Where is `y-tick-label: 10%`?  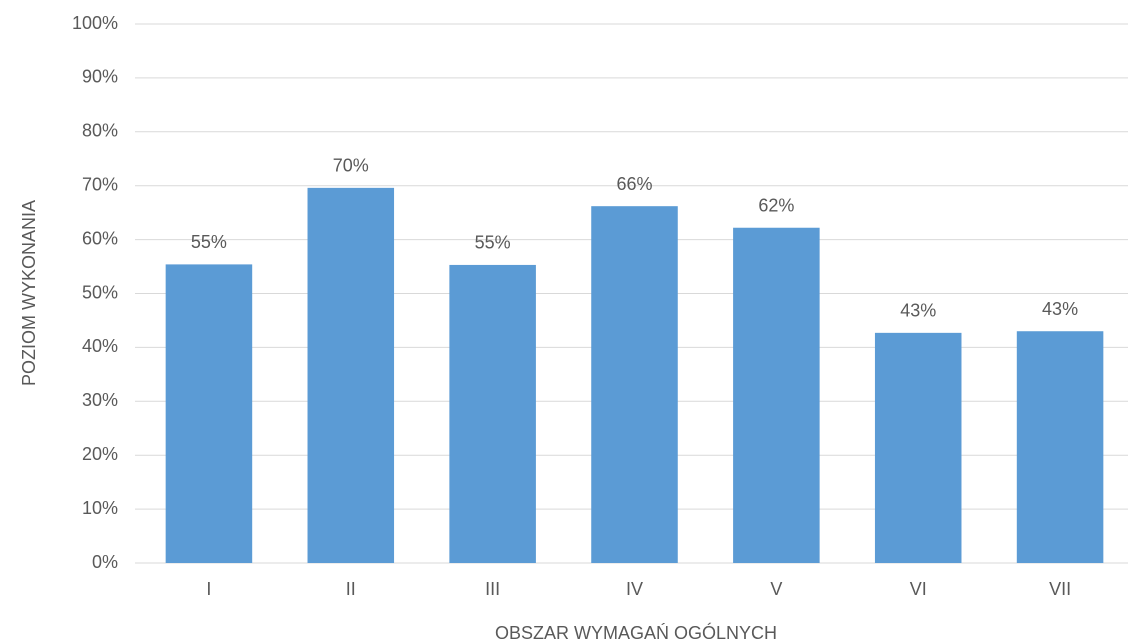
y-tick-label: 10% is located at coordinates (100, 508).